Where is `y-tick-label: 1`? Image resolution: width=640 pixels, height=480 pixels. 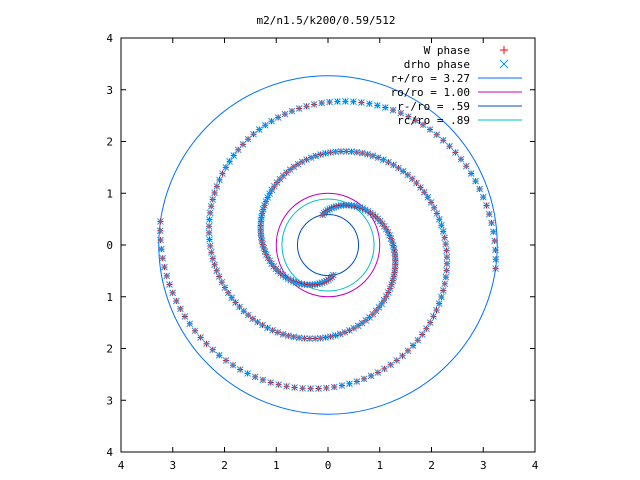 y-tick-label: 1 is located at coordinates (109, 297).